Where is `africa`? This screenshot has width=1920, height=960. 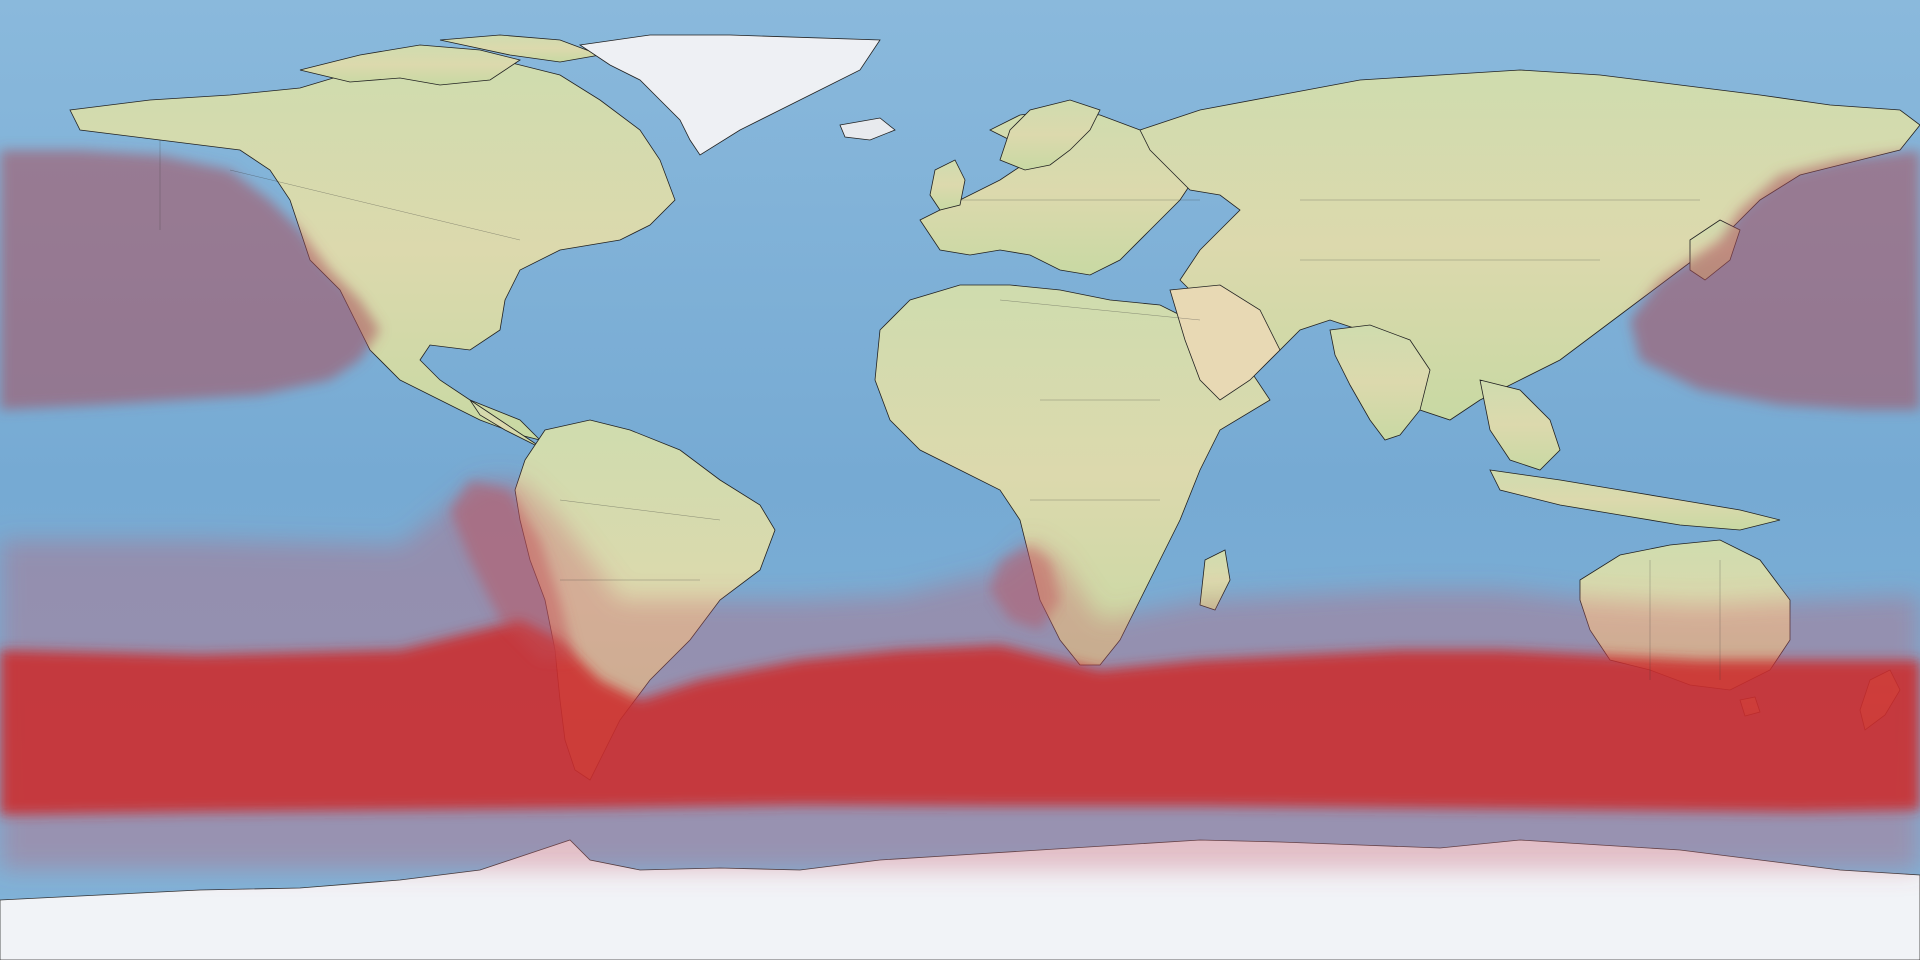 africa is located at coordinates (1072, 475).